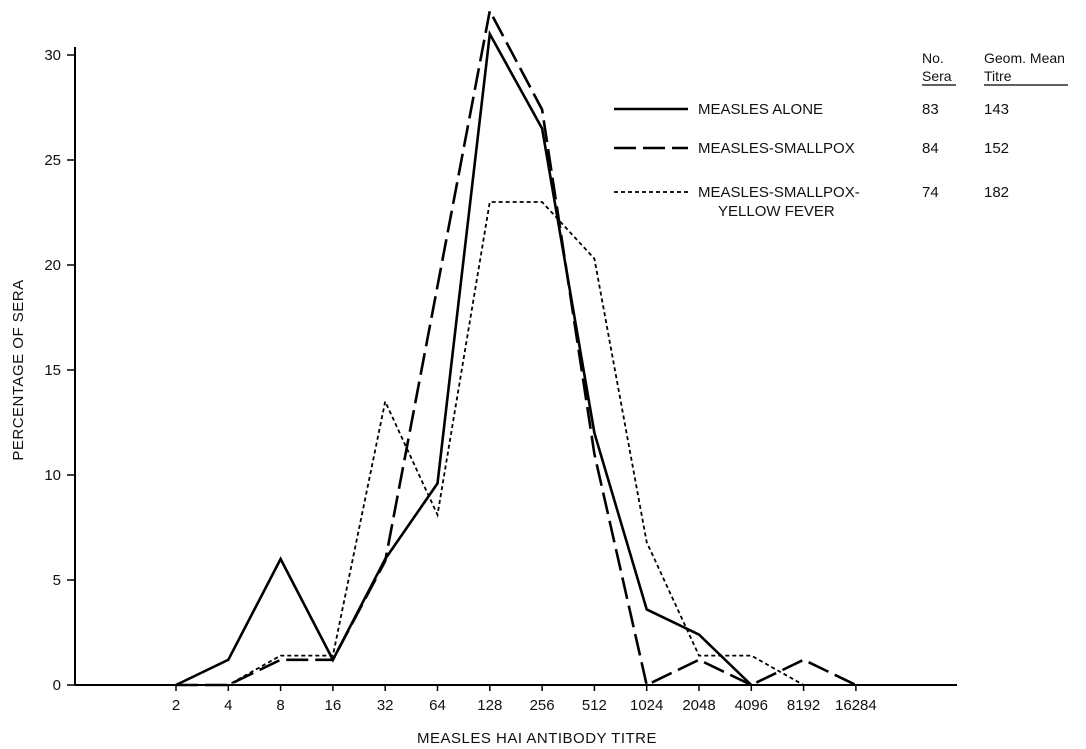 The height and width of the screenshot is (749, 1086). Describe the element at coordinates (1024, 58) in the screenshot. I see `legend-header-mean-titre: Geom. Mean` at that location.